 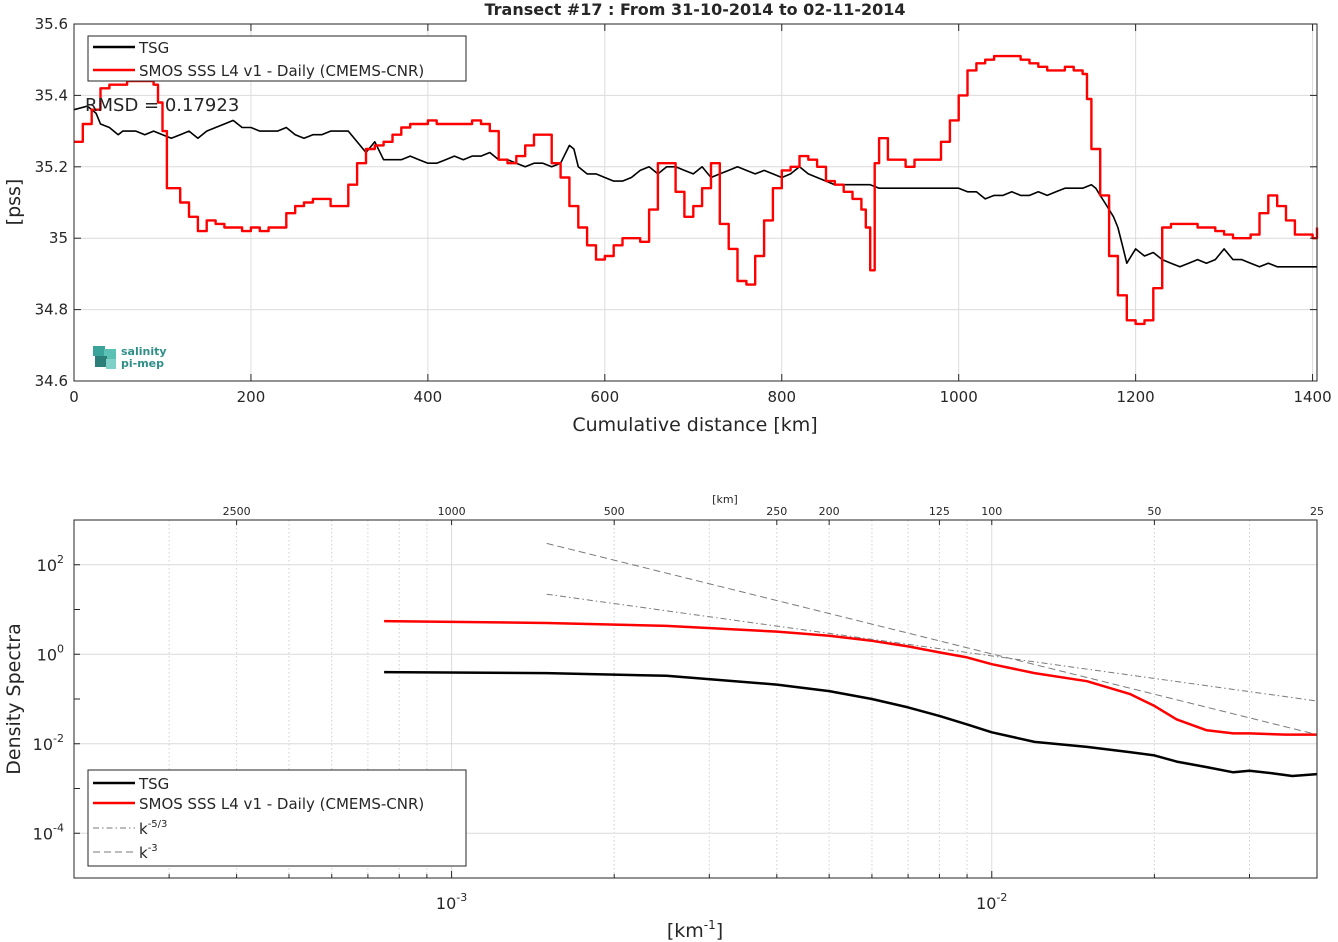 What do you see at coordinates (142, 363) in the screenshot?
I see `logo-text-pi-mep: pi-mep` at bounding box center [142, 363].